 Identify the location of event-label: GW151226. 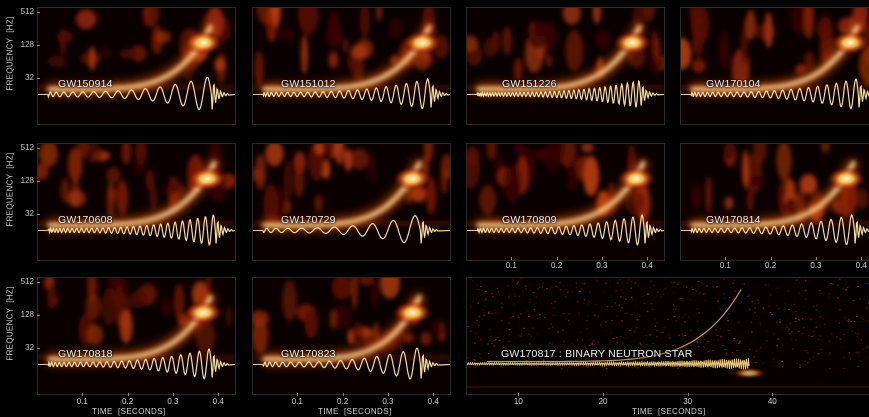
(529, 84).